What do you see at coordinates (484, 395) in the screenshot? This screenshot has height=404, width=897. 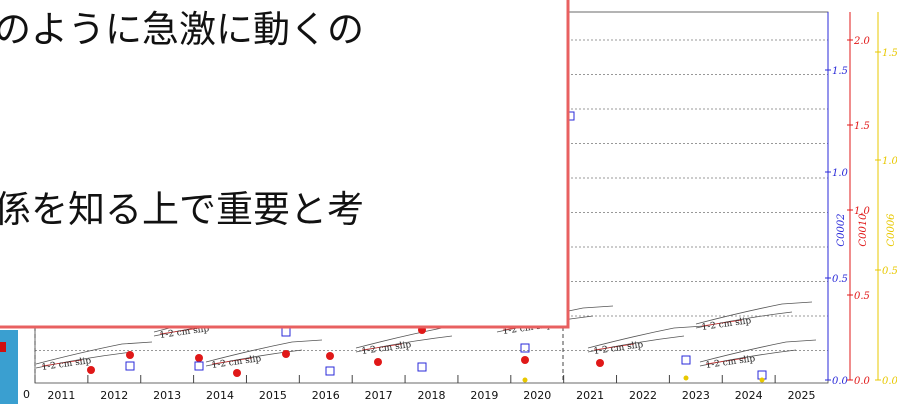 I see `x-tick-label: 2019` at bounding box center [484, 395].